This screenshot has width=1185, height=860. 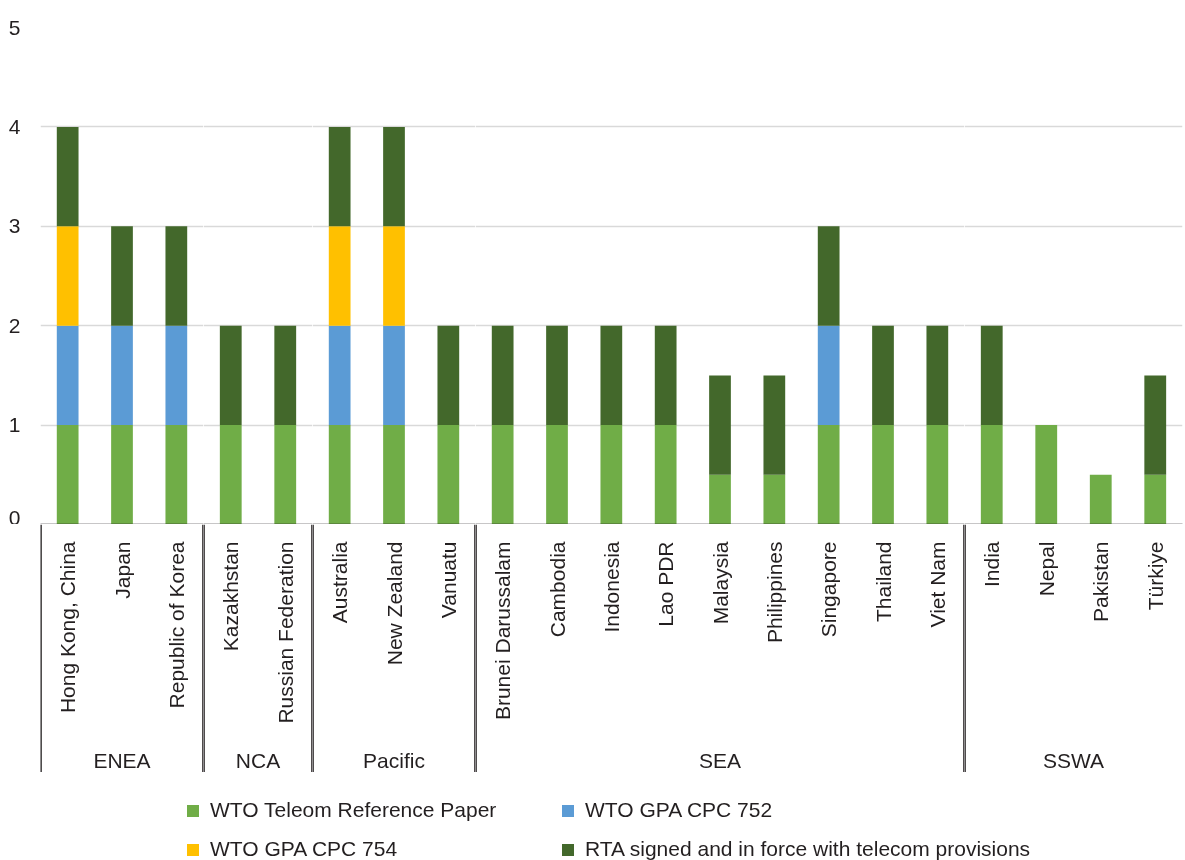 I want to click on x-tick-label: Thailand, so click(x=883, y=582).